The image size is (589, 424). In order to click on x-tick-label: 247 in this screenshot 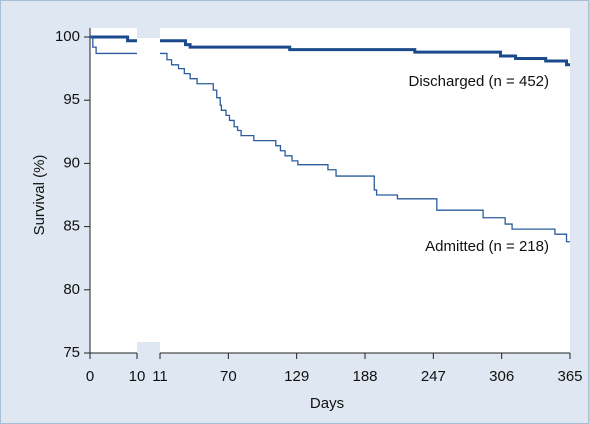, I will do `click(433, 376)`.